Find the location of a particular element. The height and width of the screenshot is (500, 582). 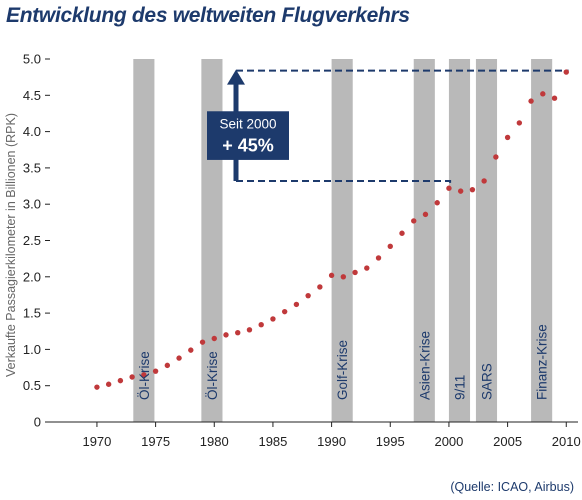

x-tick-label-8: 2010 is located at coordinates (566, 441).